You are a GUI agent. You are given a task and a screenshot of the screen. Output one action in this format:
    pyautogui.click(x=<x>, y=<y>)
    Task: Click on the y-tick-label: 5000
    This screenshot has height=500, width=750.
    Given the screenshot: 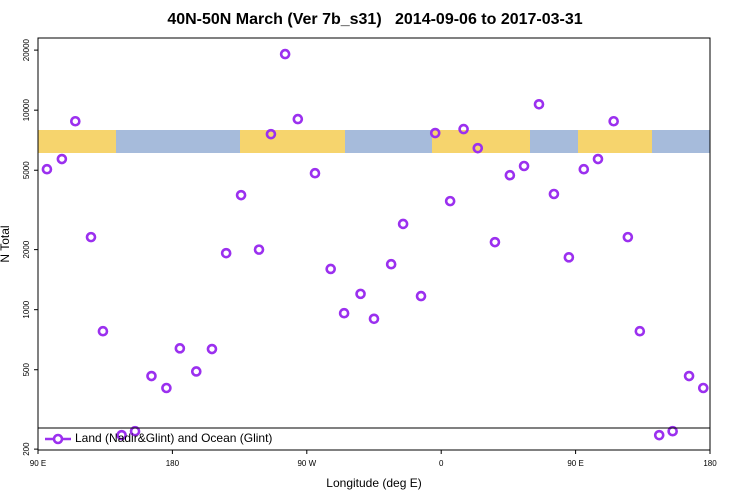 What is the action you would take?
    pyautogui.click(x=26, y=170)
    